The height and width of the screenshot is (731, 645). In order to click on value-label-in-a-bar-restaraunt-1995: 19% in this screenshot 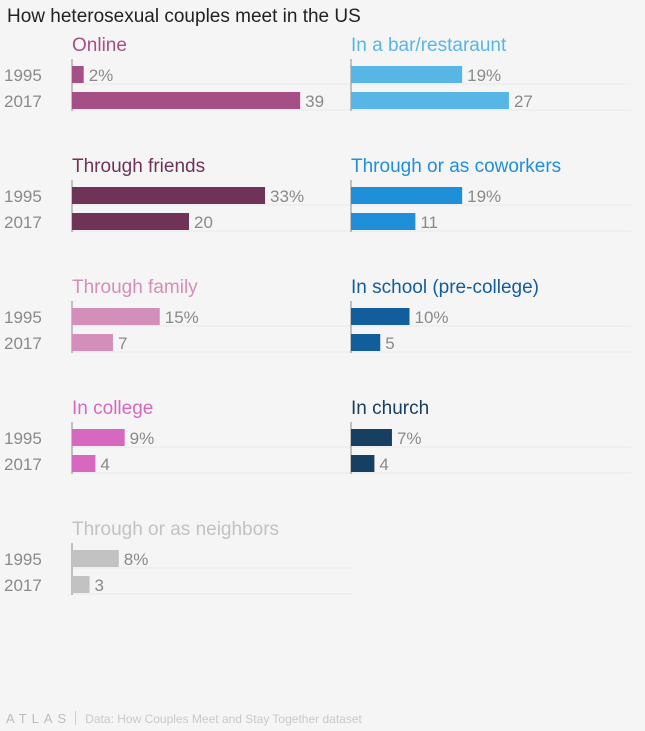, I will do `click(484, 75)`.